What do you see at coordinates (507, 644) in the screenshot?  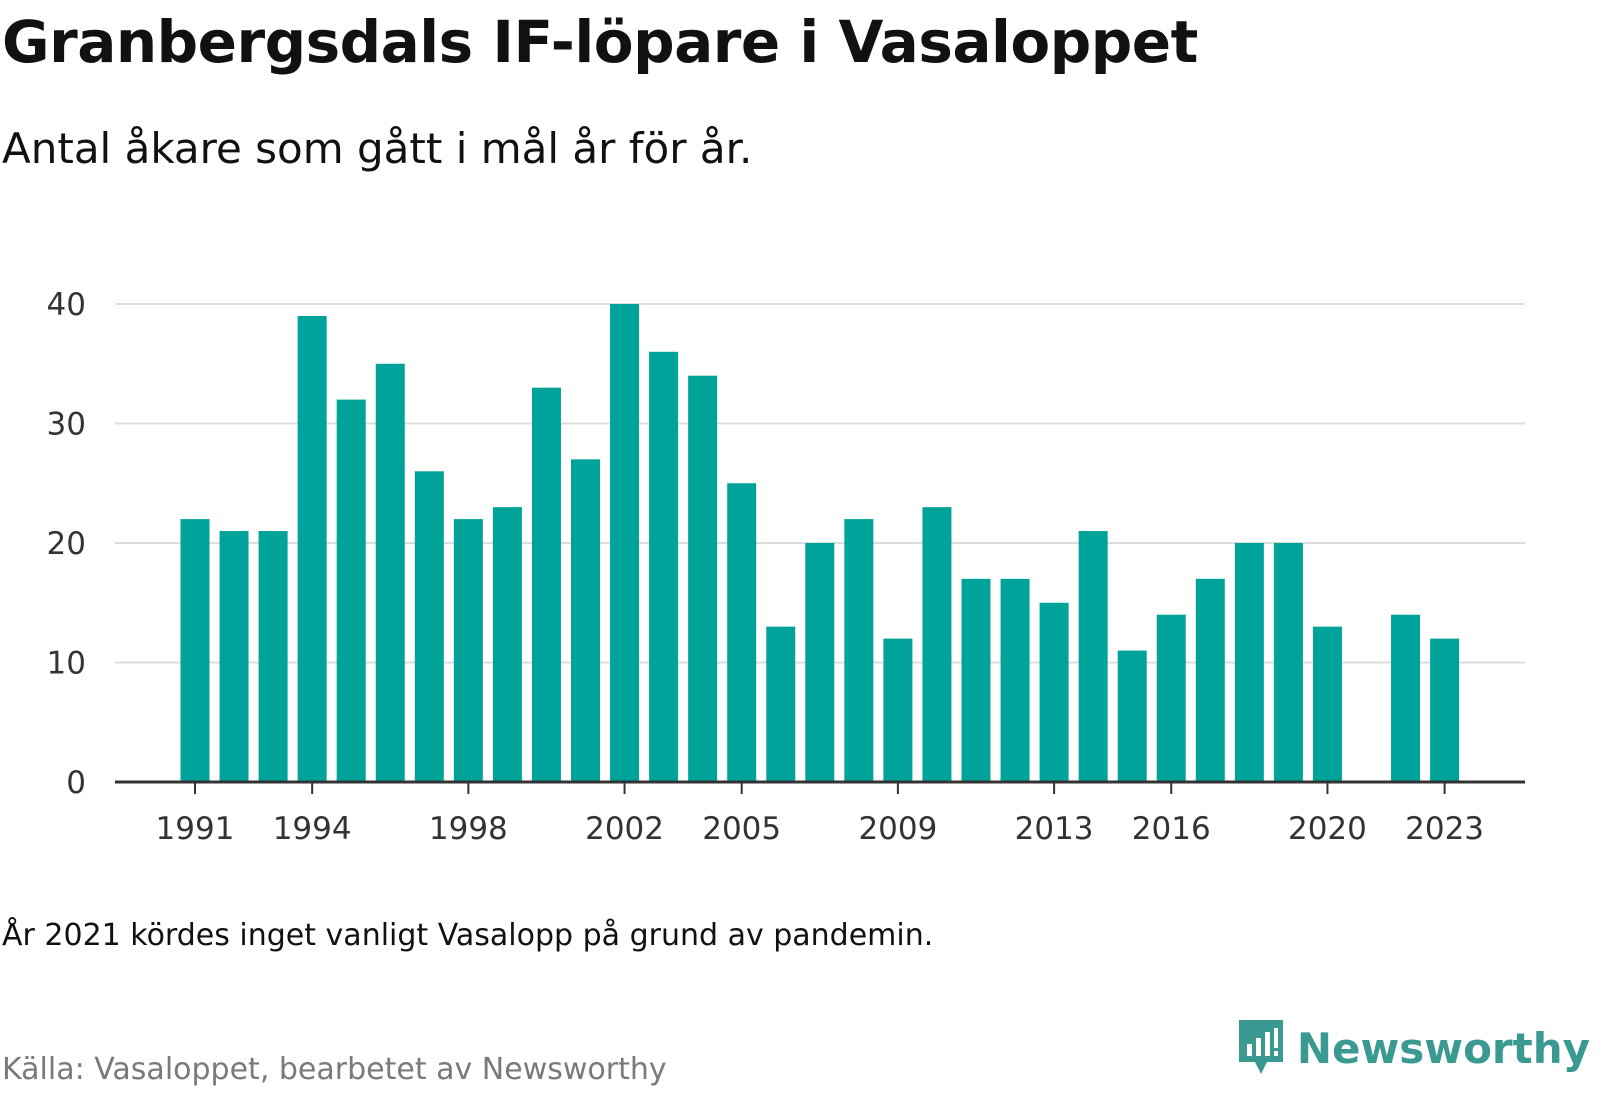 I see `bar-1999` at bounding box center [507, 644].